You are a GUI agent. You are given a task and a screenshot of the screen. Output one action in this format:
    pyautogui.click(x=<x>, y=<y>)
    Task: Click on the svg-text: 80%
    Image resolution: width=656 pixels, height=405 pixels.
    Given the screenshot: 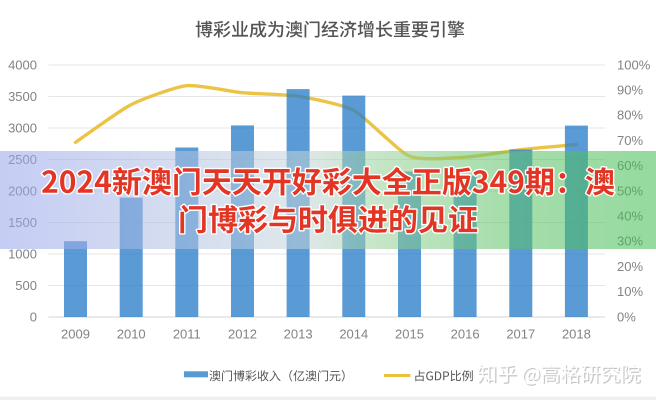 What is the action you would take?
    pyautogui.click(x=630, y=115)
    